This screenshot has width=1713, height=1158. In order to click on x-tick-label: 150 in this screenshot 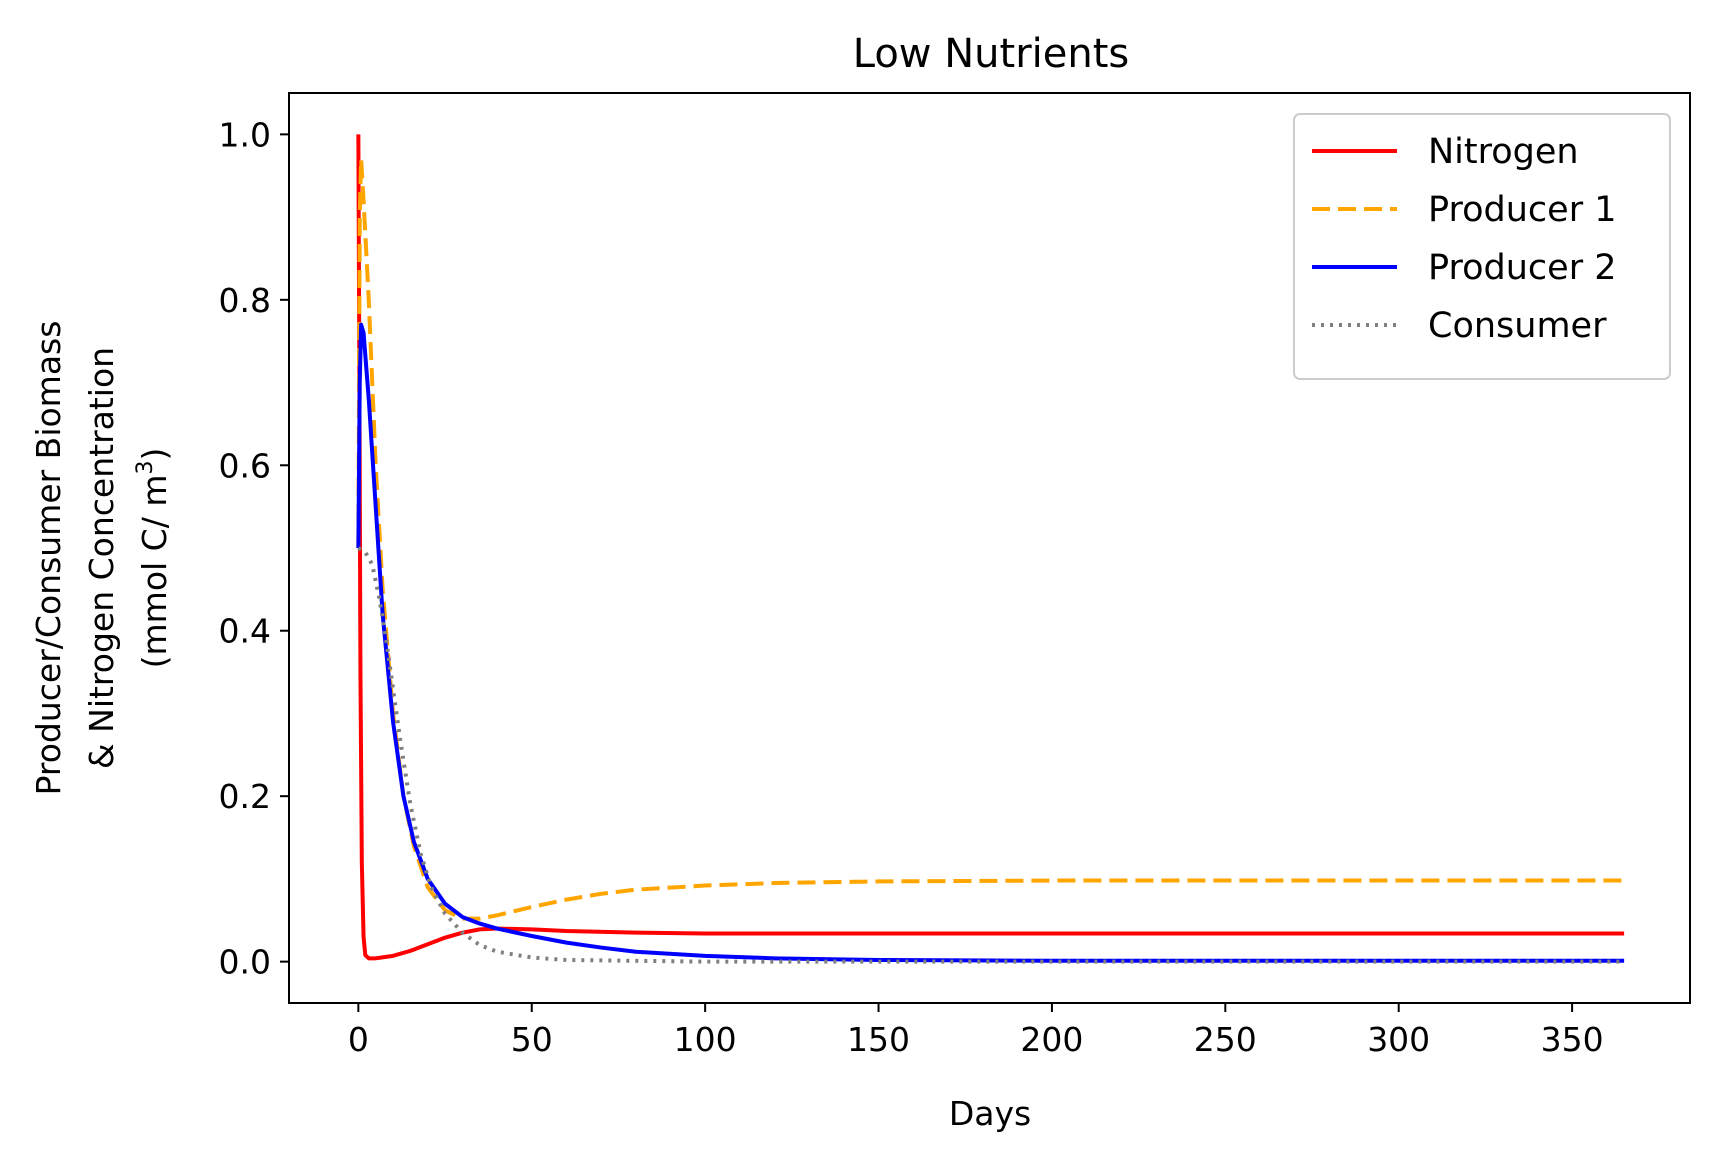, I will do `click(878, 1039)`.